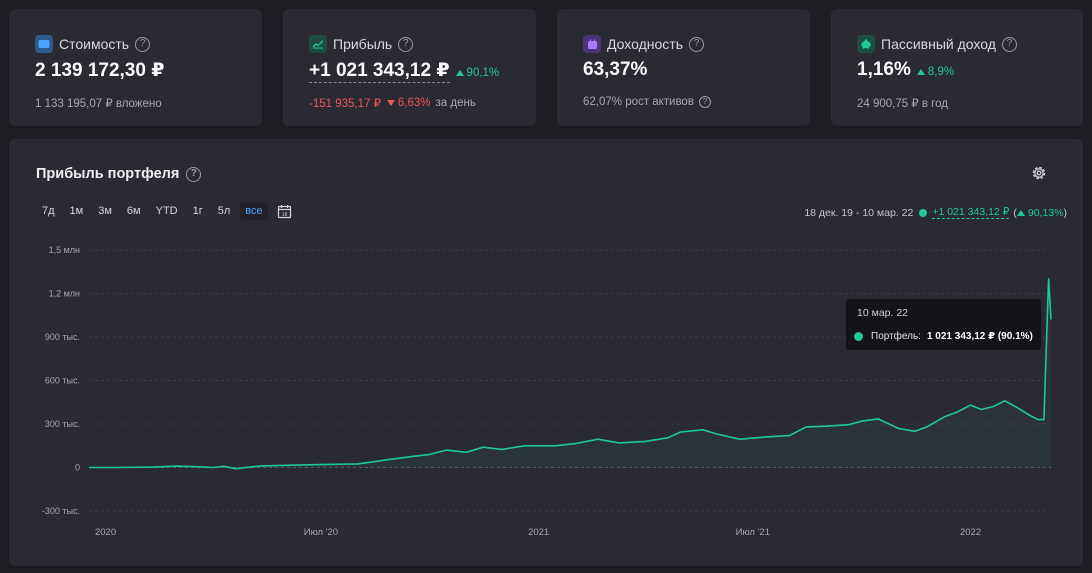 Image resolution: width=1092 pixels, height=573 pixels. What do you see at coordinates (61, 511) in the screenshot?
I see `y-tick-label: -300 тыс.` at bounding box center [61, 511].